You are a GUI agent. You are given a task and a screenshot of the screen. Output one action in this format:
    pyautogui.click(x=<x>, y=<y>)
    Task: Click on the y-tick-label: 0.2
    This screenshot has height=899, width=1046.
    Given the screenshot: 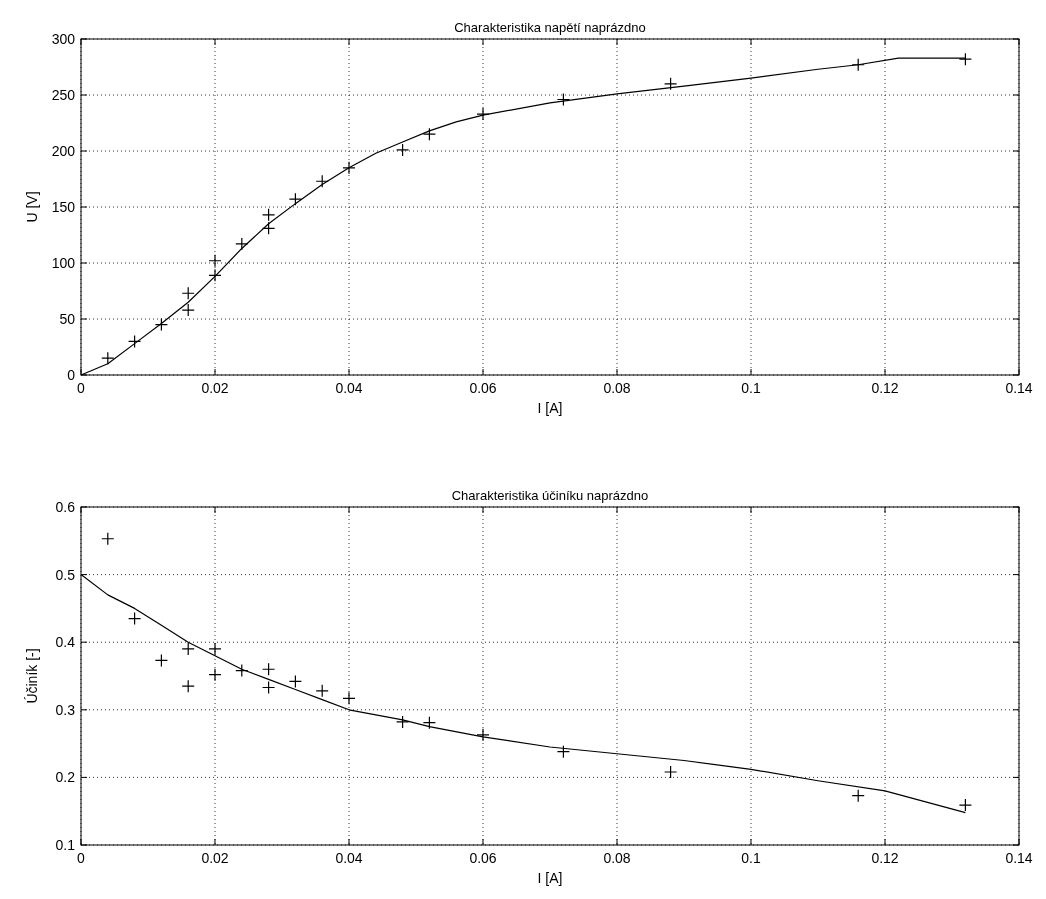 What is the action you would take?
    pyautogui.click(x=65, y=777)
    